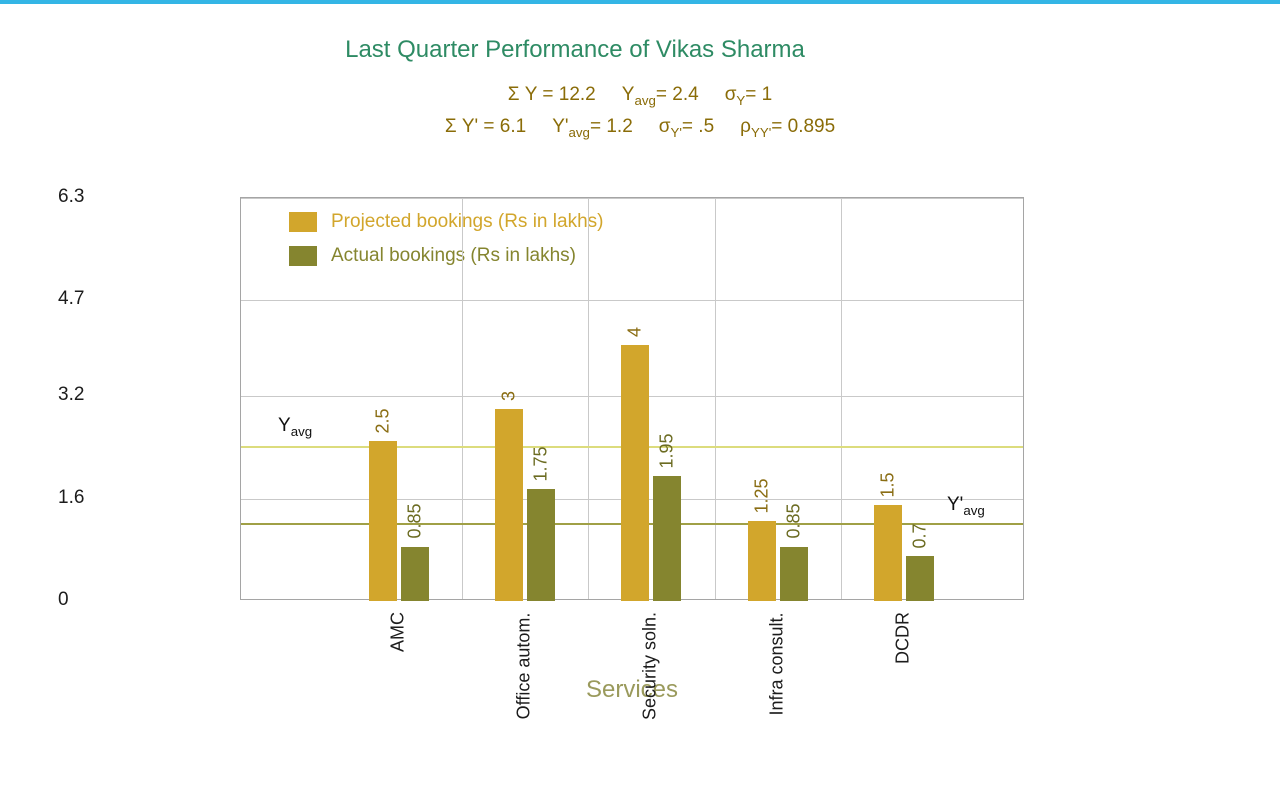 This screenshot has width=1280, height=800. I want to click on stat-item: Y'avg= 1.2, so click(592, 128).